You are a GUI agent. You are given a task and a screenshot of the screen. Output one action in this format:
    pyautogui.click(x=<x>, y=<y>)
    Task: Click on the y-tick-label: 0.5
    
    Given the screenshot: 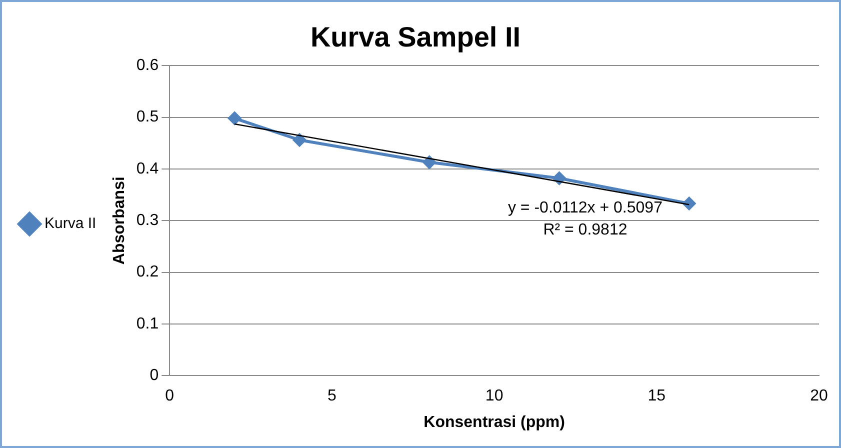 What is the action you would take?
    pyautogui.click(x=147, y=117)
    